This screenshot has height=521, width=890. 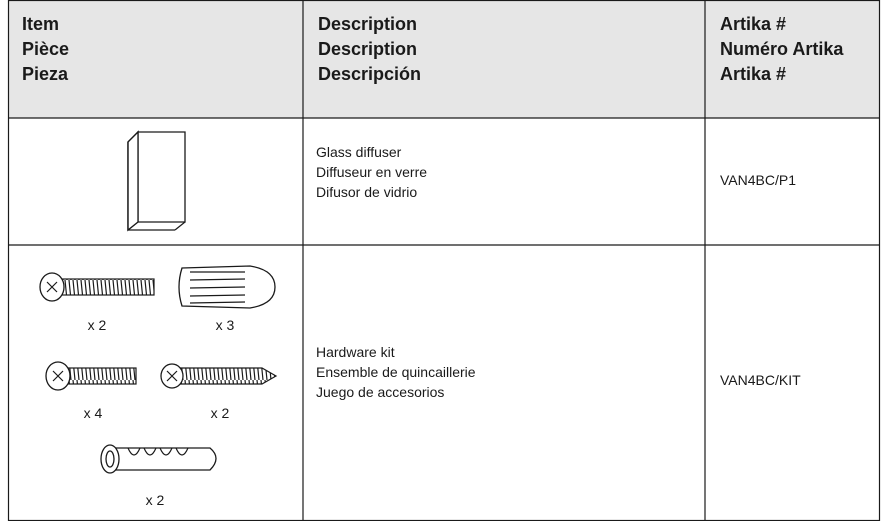 I want to click on diffuser-icon, so click(x=156, y=181).